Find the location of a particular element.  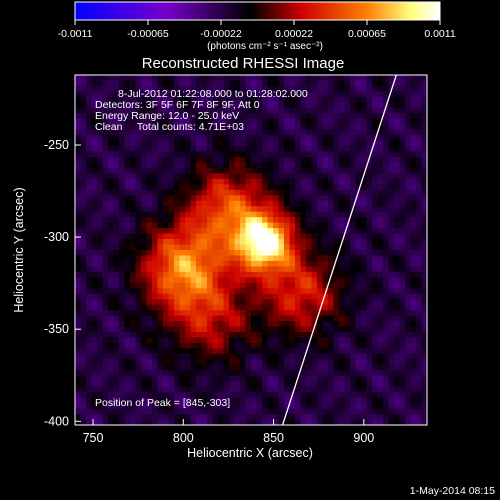

x-tick-label: 750 is located at coordinates (93, 438).